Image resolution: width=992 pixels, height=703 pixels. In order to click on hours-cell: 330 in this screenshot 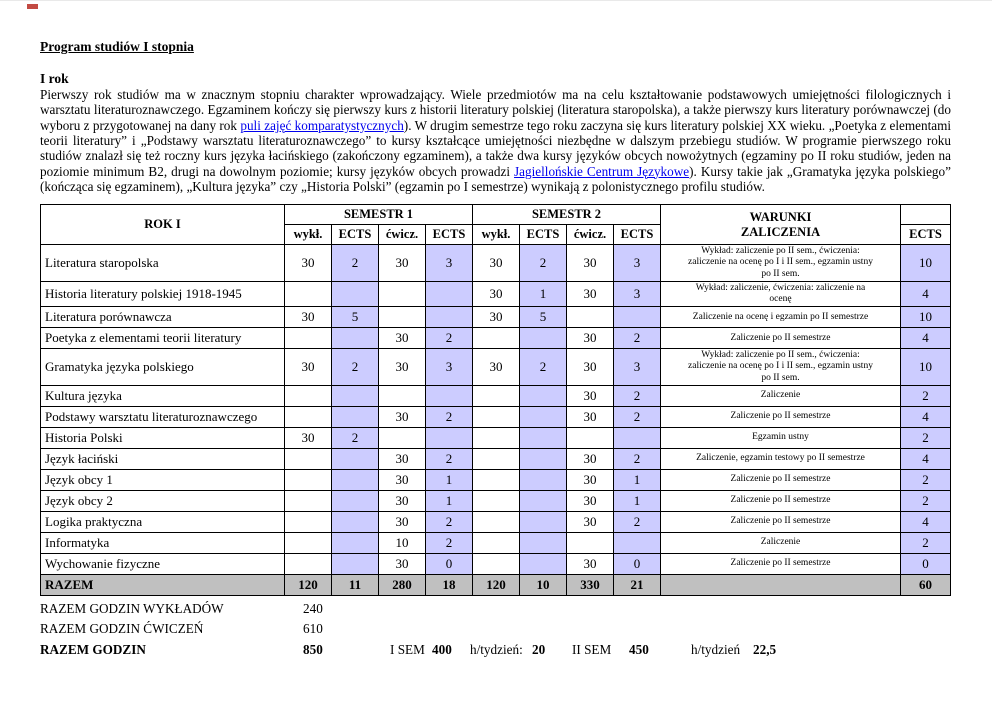, I will do `click(590, 584)`.